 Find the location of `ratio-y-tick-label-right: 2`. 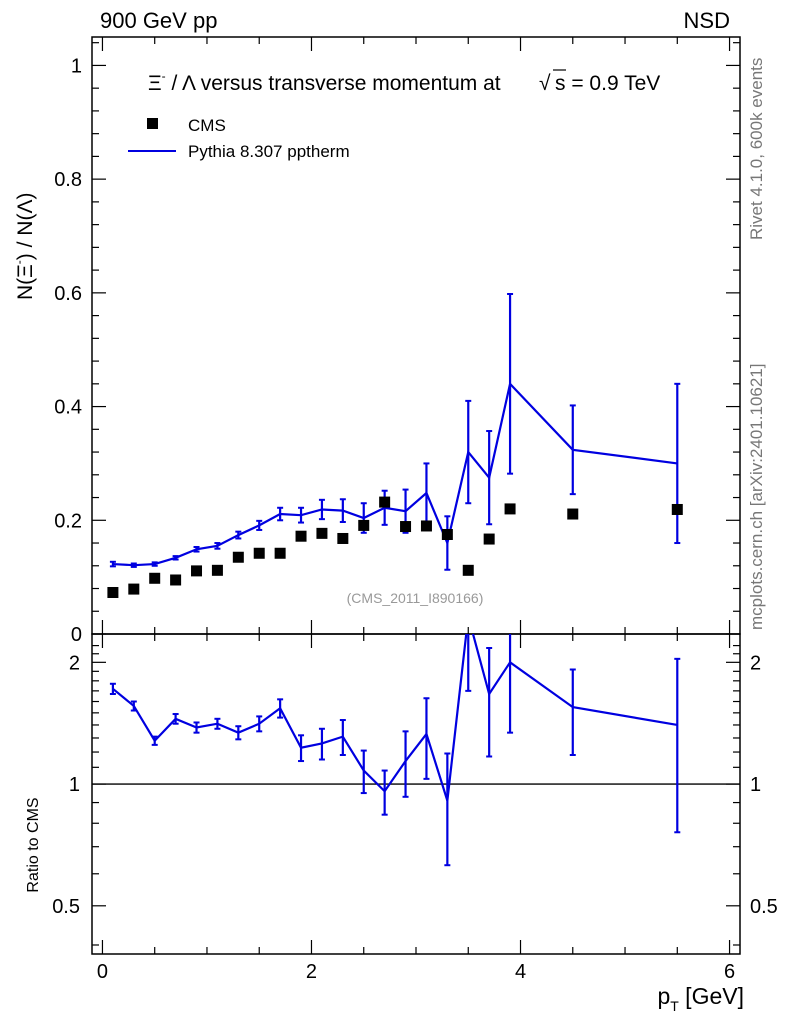

ratio-y-tick-label-right: 2 is located at coordinates (755, 663).